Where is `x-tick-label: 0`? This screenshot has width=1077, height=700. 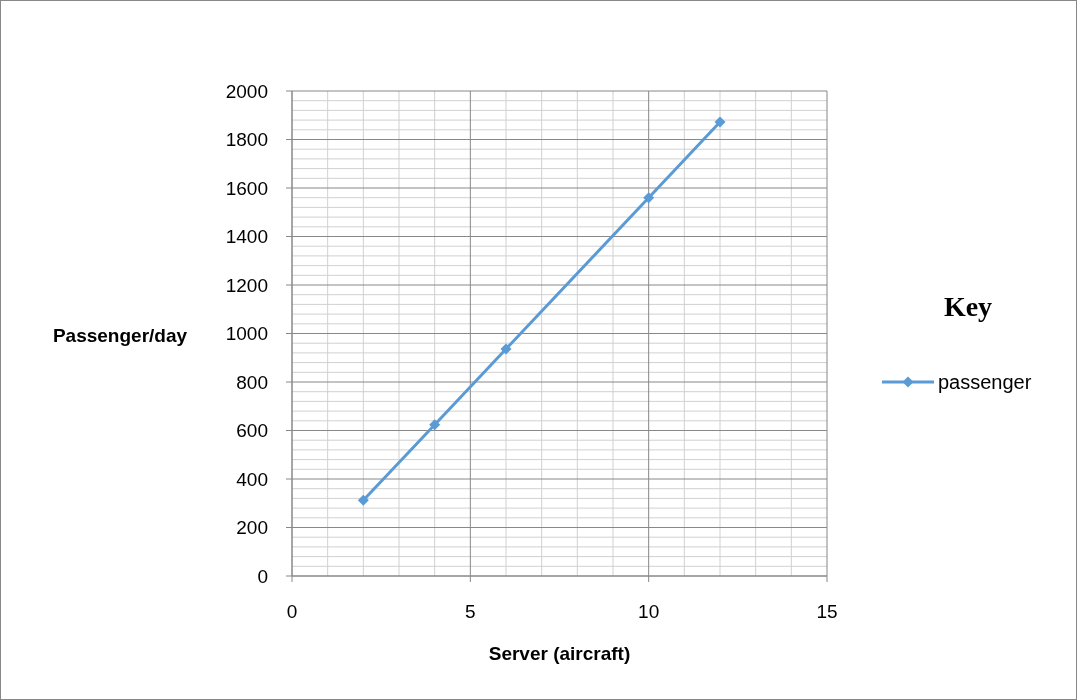
x-tick-label: 0 is located at coordinates (292, 611).